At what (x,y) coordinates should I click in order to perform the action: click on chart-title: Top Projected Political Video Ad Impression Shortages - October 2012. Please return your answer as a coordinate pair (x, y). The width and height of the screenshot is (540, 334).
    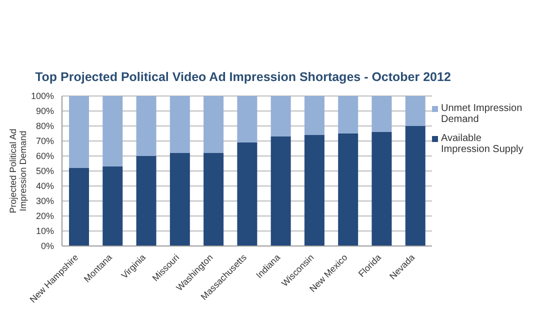
    Looking at the image, I should click on (243, 77).